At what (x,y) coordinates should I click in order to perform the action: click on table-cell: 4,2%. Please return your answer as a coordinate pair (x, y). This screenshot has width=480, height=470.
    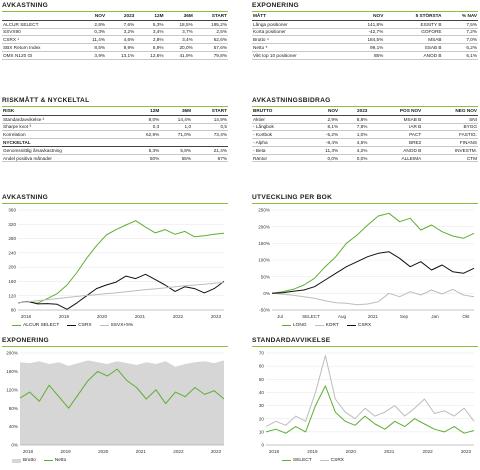
    Looking at the image, I should click on (354, 150).